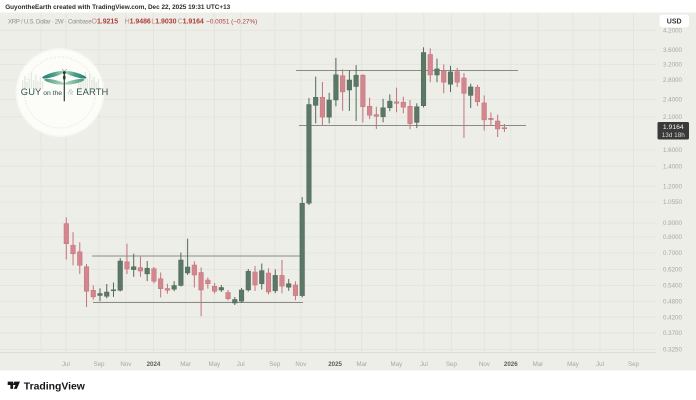 The height and width of the screenshot is (400, 696). What do you see at coordinates (672, 223) in the screenshot?
I see `svg-text: 0.9000` at bounding box center [672, 223].